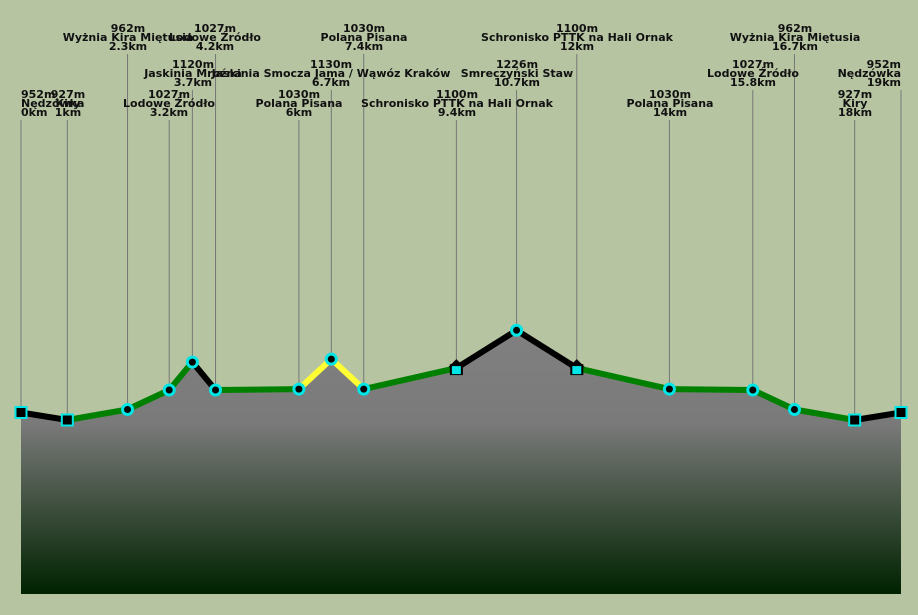 The width and height of the screenshot is (918, 615). I want to click on waypoint-name-label: Jaskinia Smocza Jama / Wąwóz Kraków, so click(331, 73).